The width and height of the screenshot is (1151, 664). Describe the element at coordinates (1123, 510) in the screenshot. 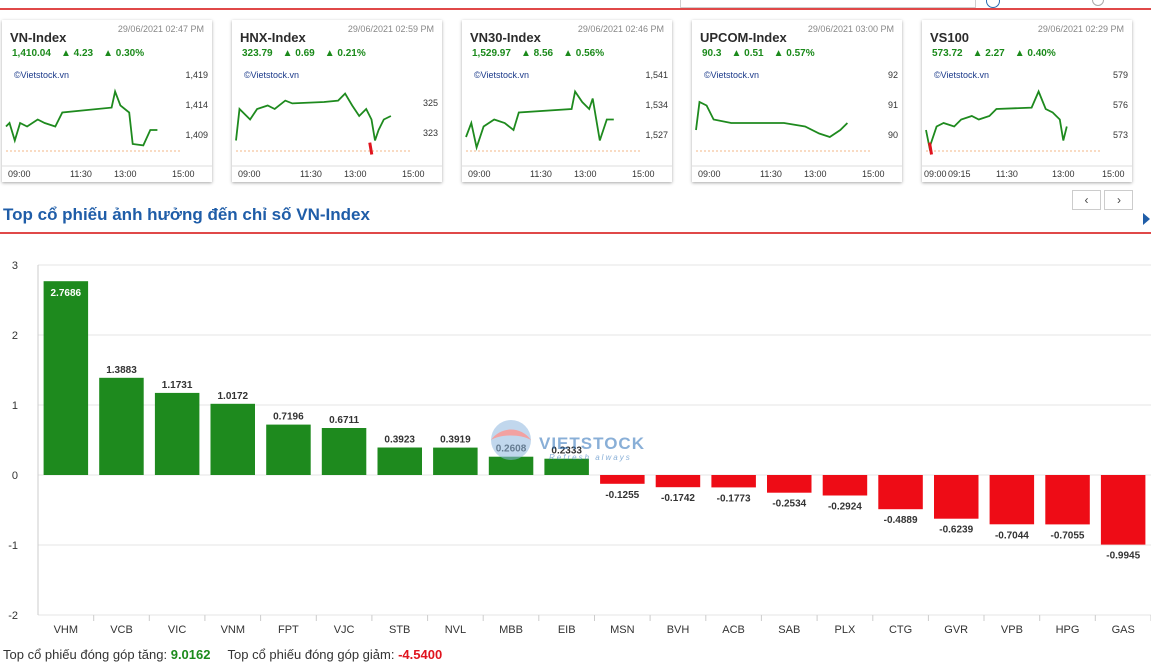

I see `bar-gas` at that location.